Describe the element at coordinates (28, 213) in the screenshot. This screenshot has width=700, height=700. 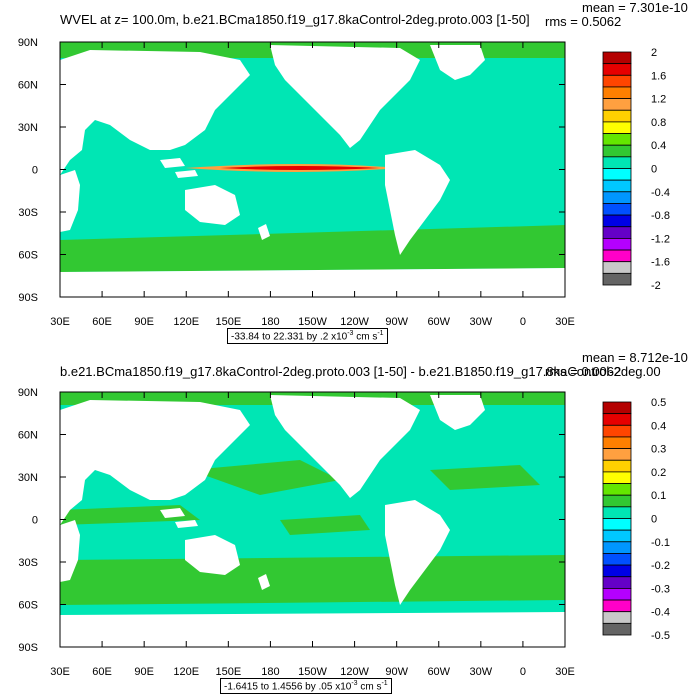
I see `y-tick-label: 30S` at that location.